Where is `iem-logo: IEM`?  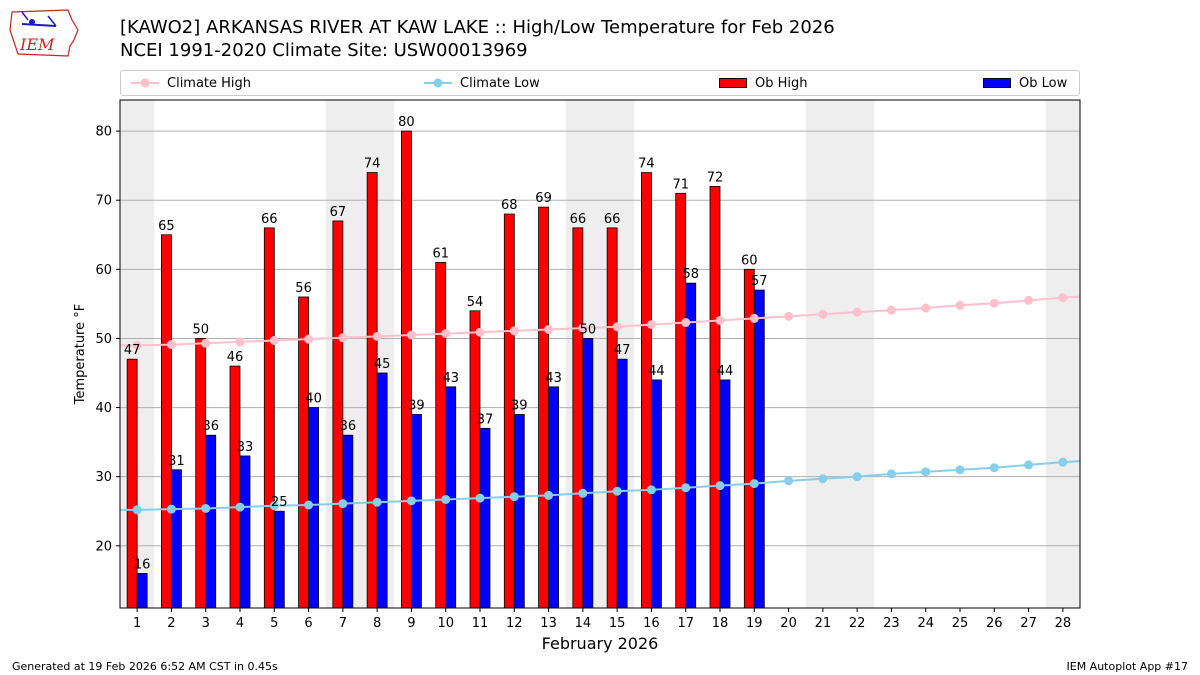 iem-logo: IEM is located at coordinates (44, 33).